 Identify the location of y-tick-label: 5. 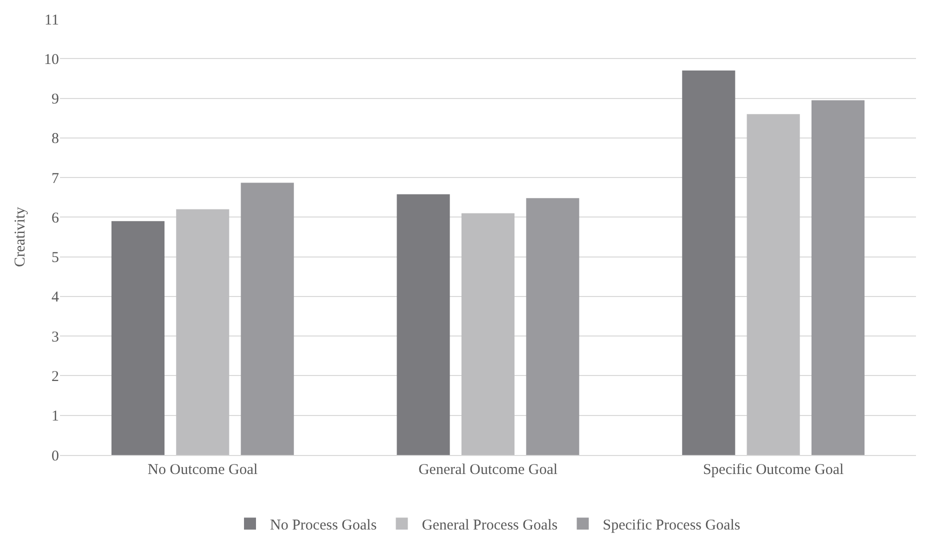
(55, 258).